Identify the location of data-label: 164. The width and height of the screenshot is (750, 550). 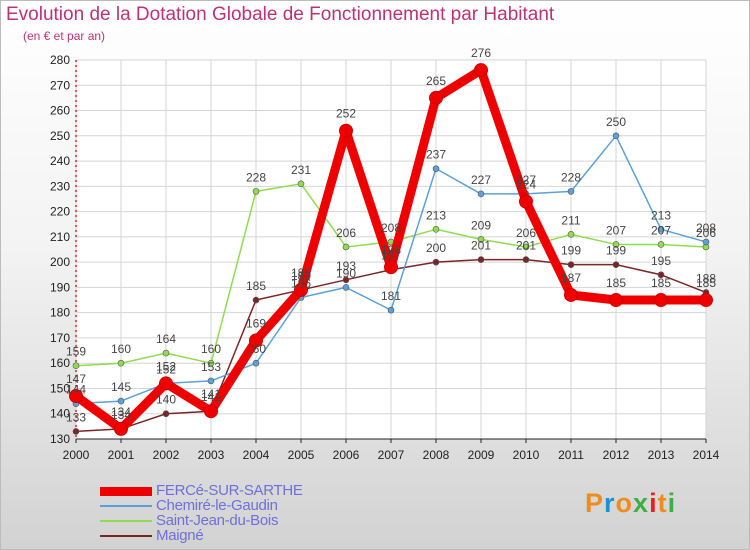
(166, 339).